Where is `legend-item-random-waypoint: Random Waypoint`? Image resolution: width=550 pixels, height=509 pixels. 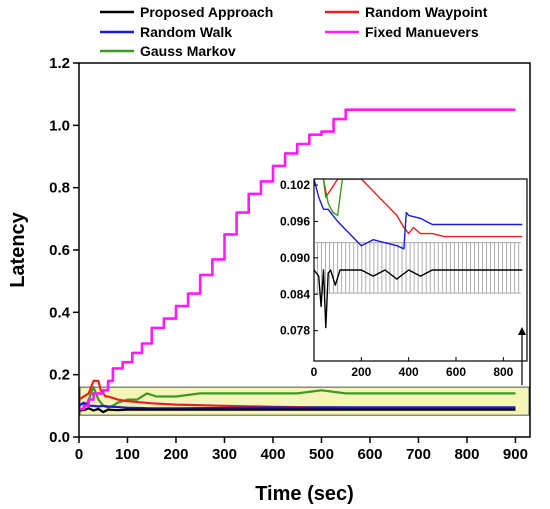 legend-item-random-waypoint: Random Waypoint is located at coordinates (406, 12).